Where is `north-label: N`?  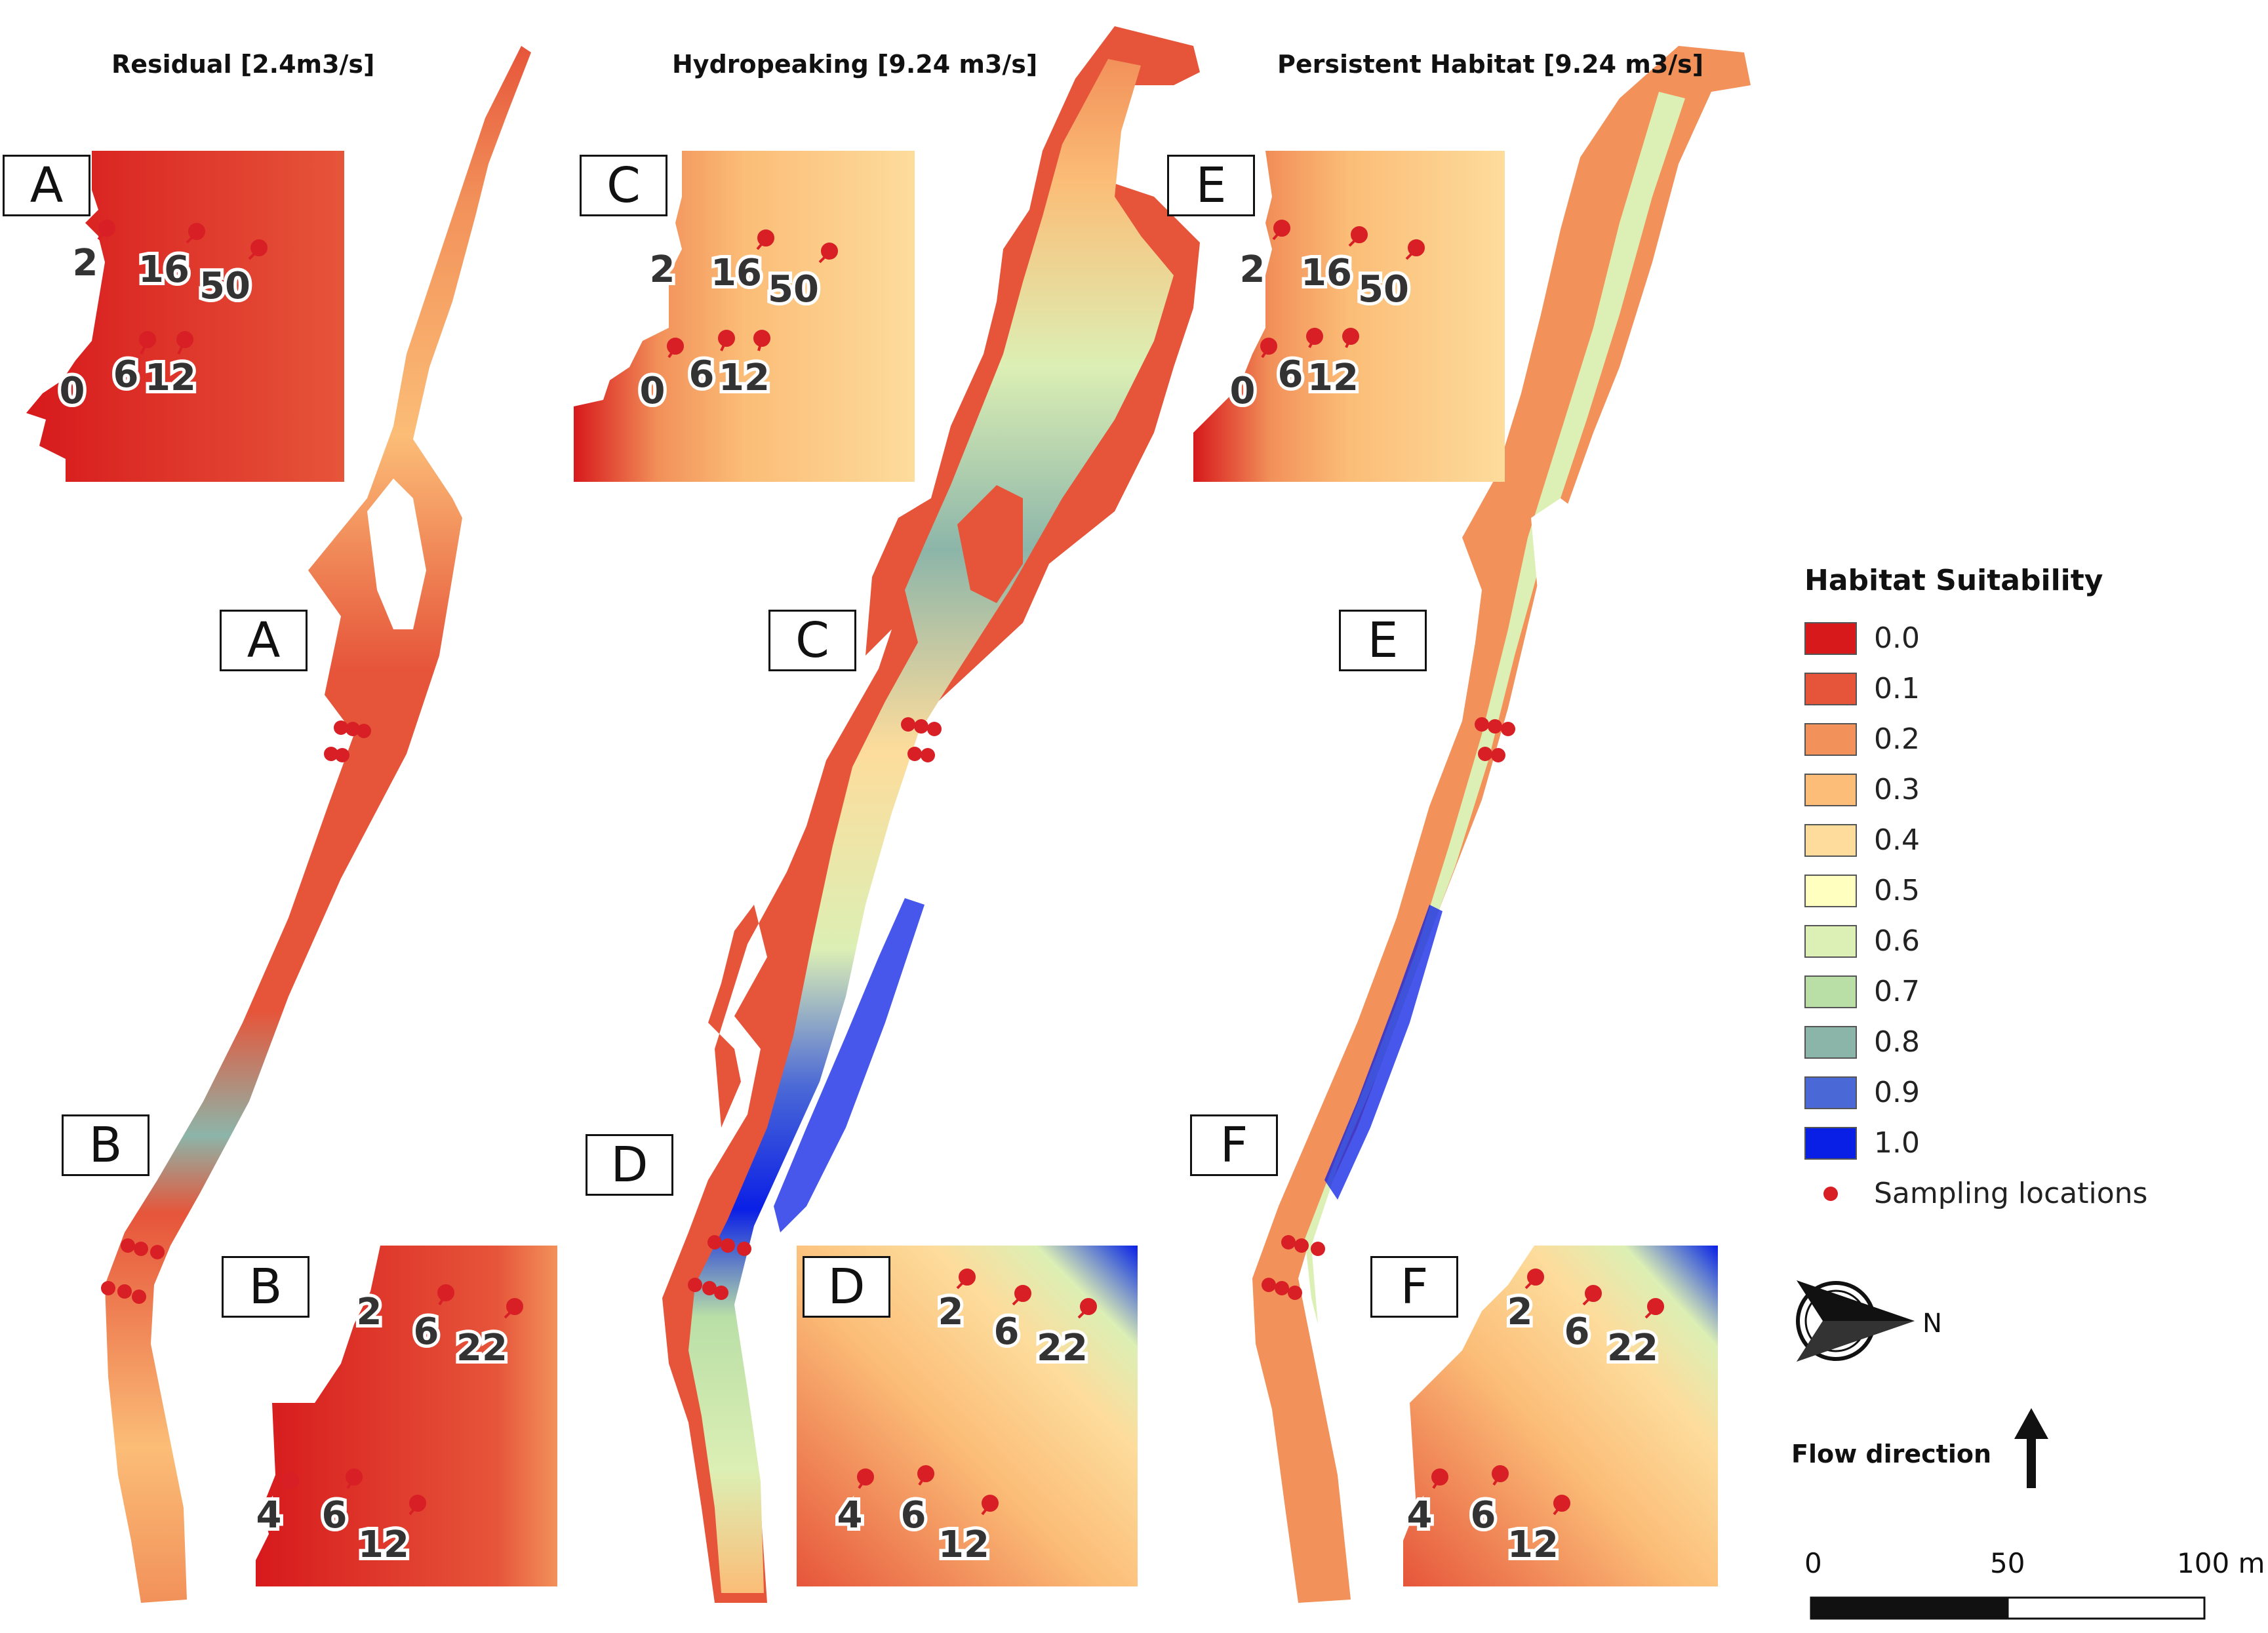 north-label: N is located at coordinates (1932, 1323).